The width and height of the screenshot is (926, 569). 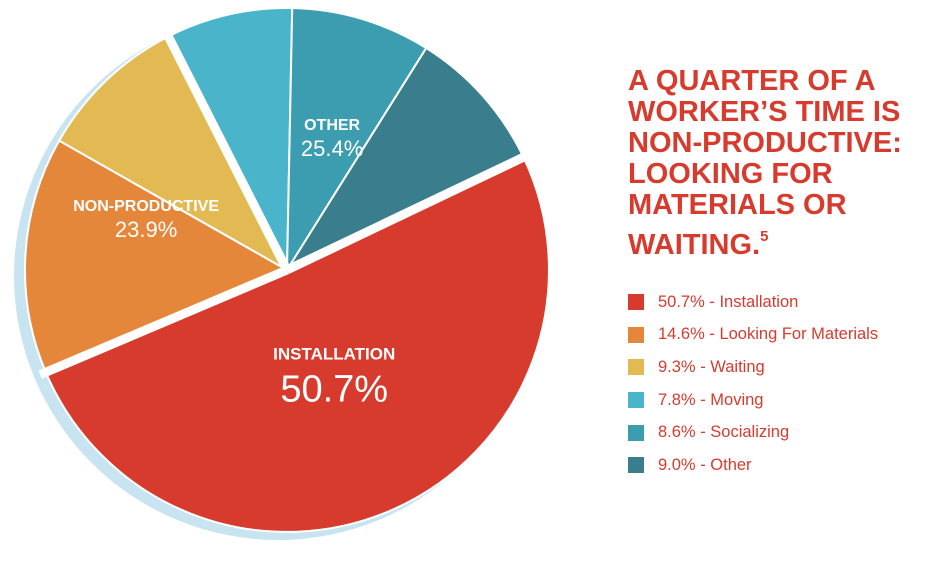 What do you see at coordinates (724, 432) in the screenshot?
I see `legend-label: 8.6% - Socializing` at bounding box center [724, 432].